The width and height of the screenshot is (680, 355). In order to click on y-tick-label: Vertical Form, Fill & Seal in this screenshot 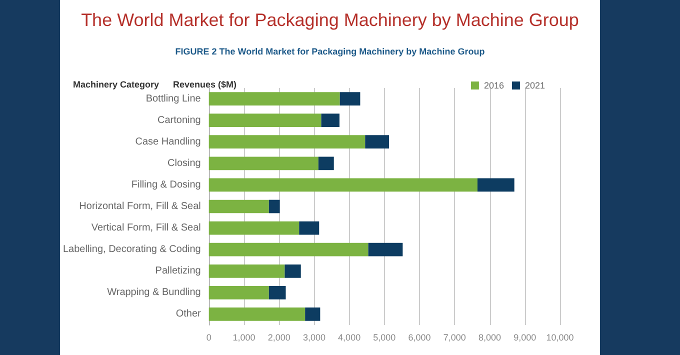, I will do `click(146, 228)`.